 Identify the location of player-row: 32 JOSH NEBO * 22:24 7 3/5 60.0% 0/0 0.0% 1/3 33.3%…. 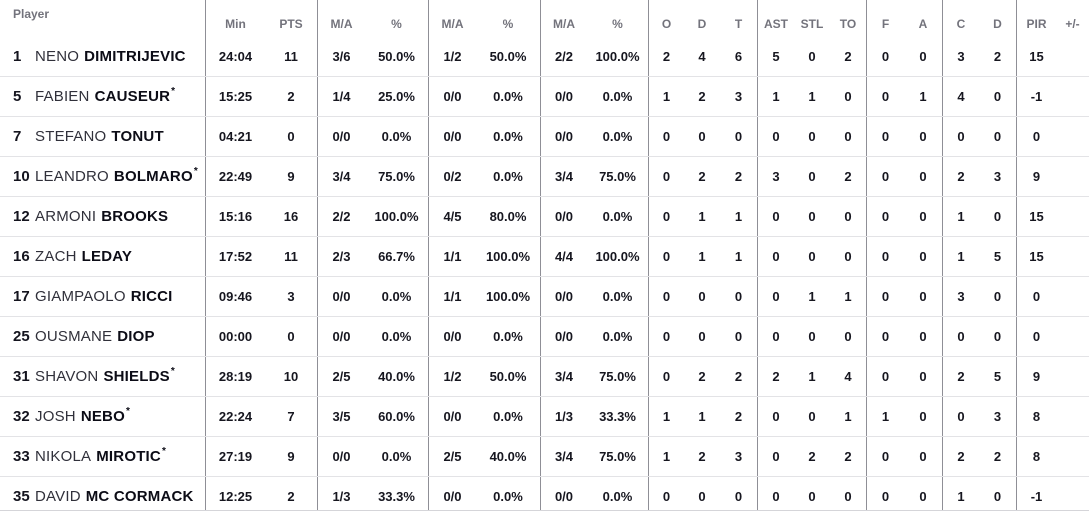
(544, 416).